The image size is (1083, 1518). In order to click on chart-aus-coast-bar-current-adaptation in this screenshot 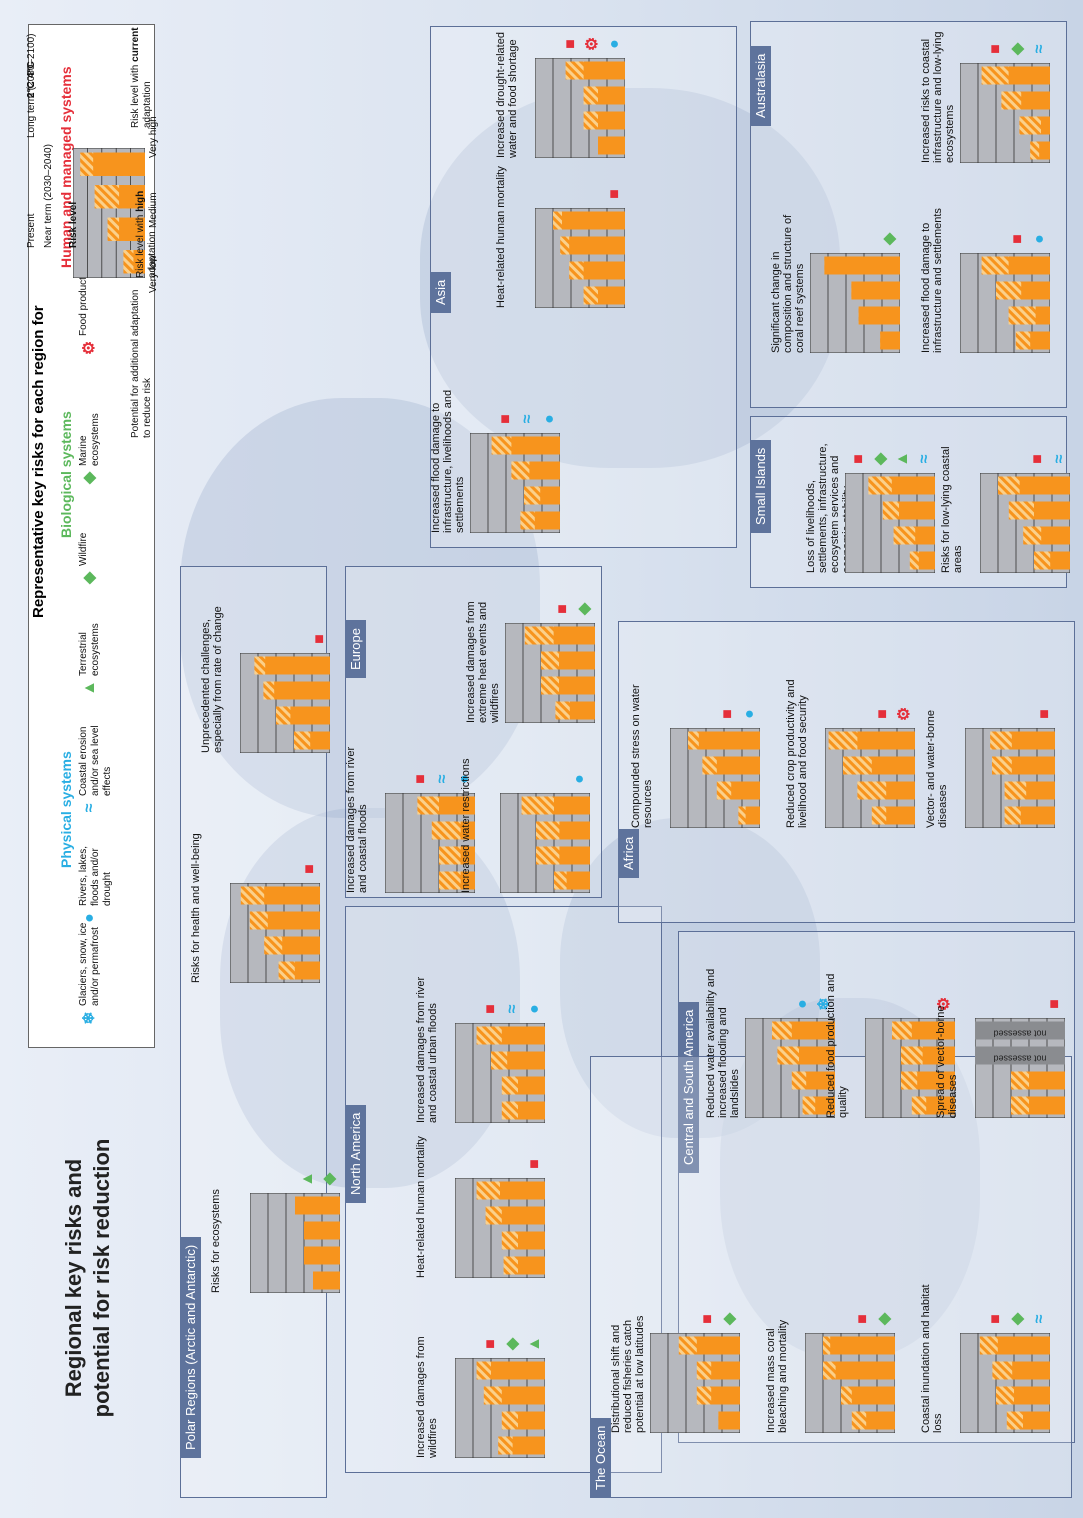, I will do `click(1035, 100)`.